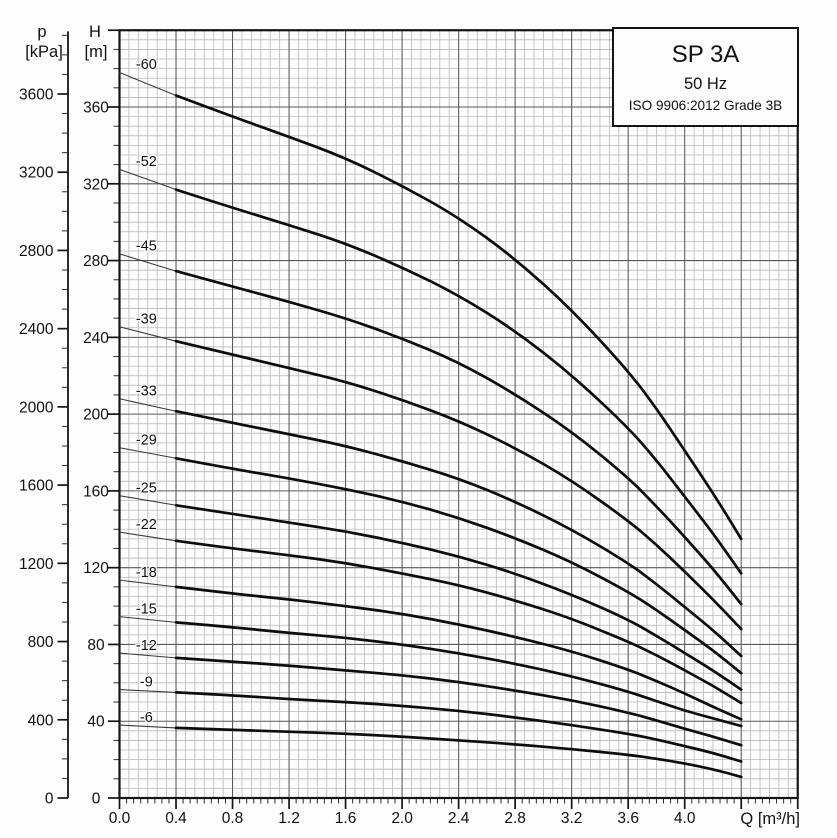  Describe the element at coordinates (42, 32) in the screenshot. I see `pressure-axis-symbol: p` at that location.